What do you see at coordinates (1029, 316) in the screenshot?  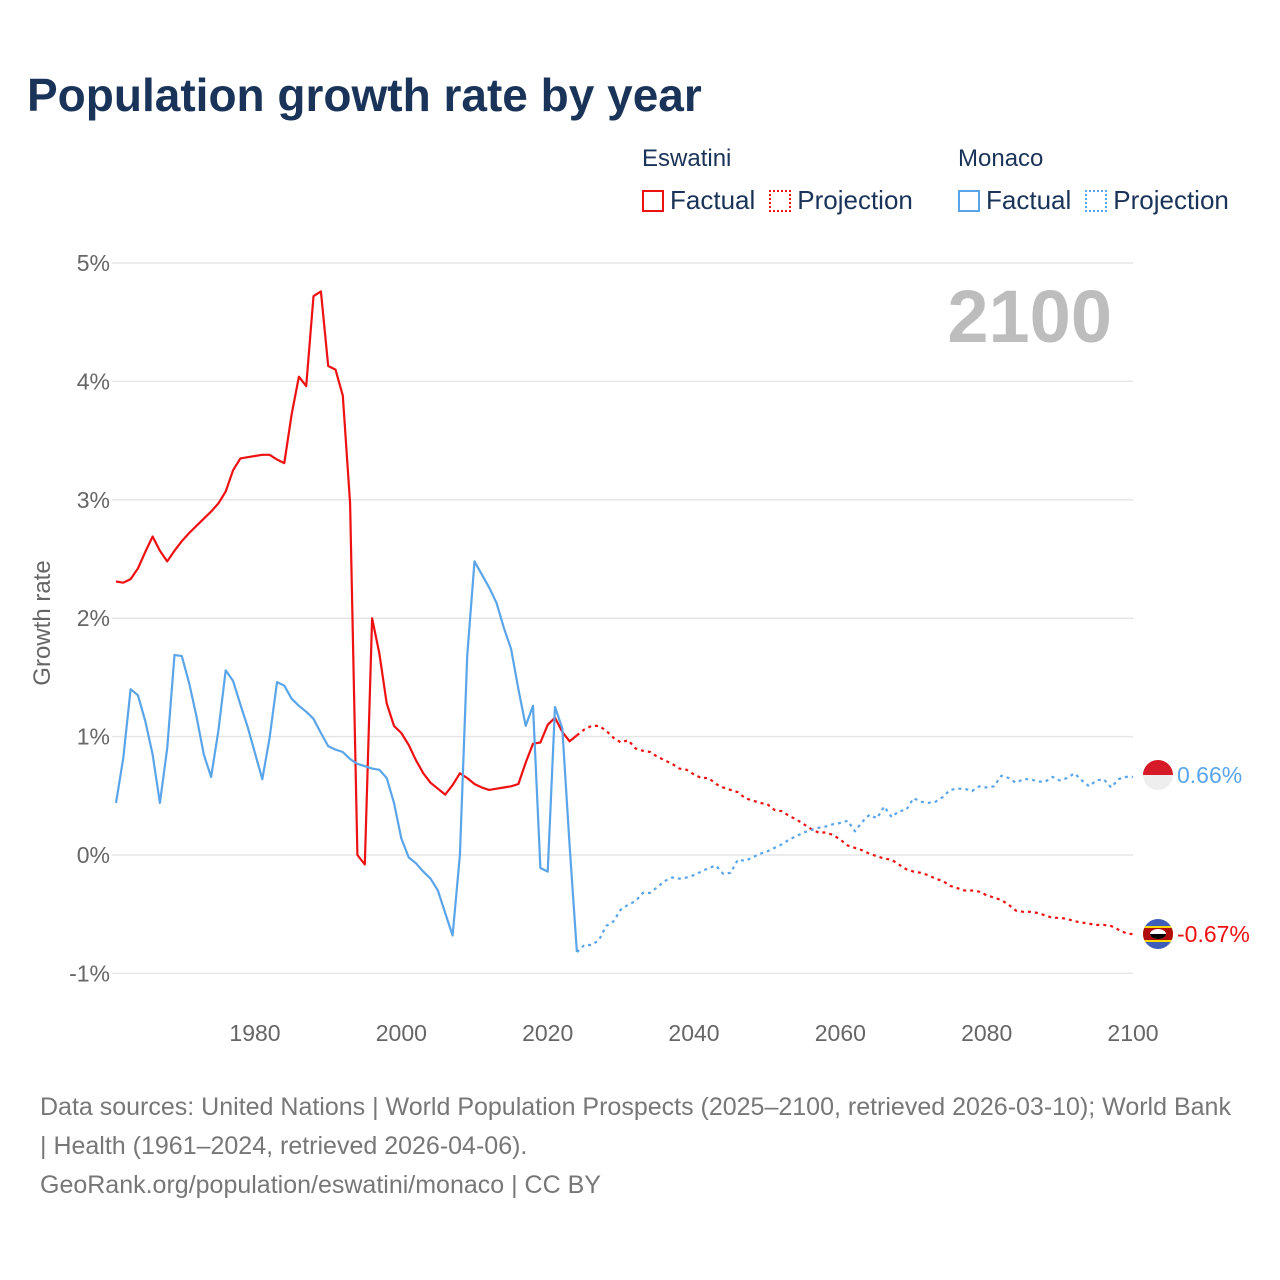 I see `year-display: 2100` at bounding box center [1029, 316].